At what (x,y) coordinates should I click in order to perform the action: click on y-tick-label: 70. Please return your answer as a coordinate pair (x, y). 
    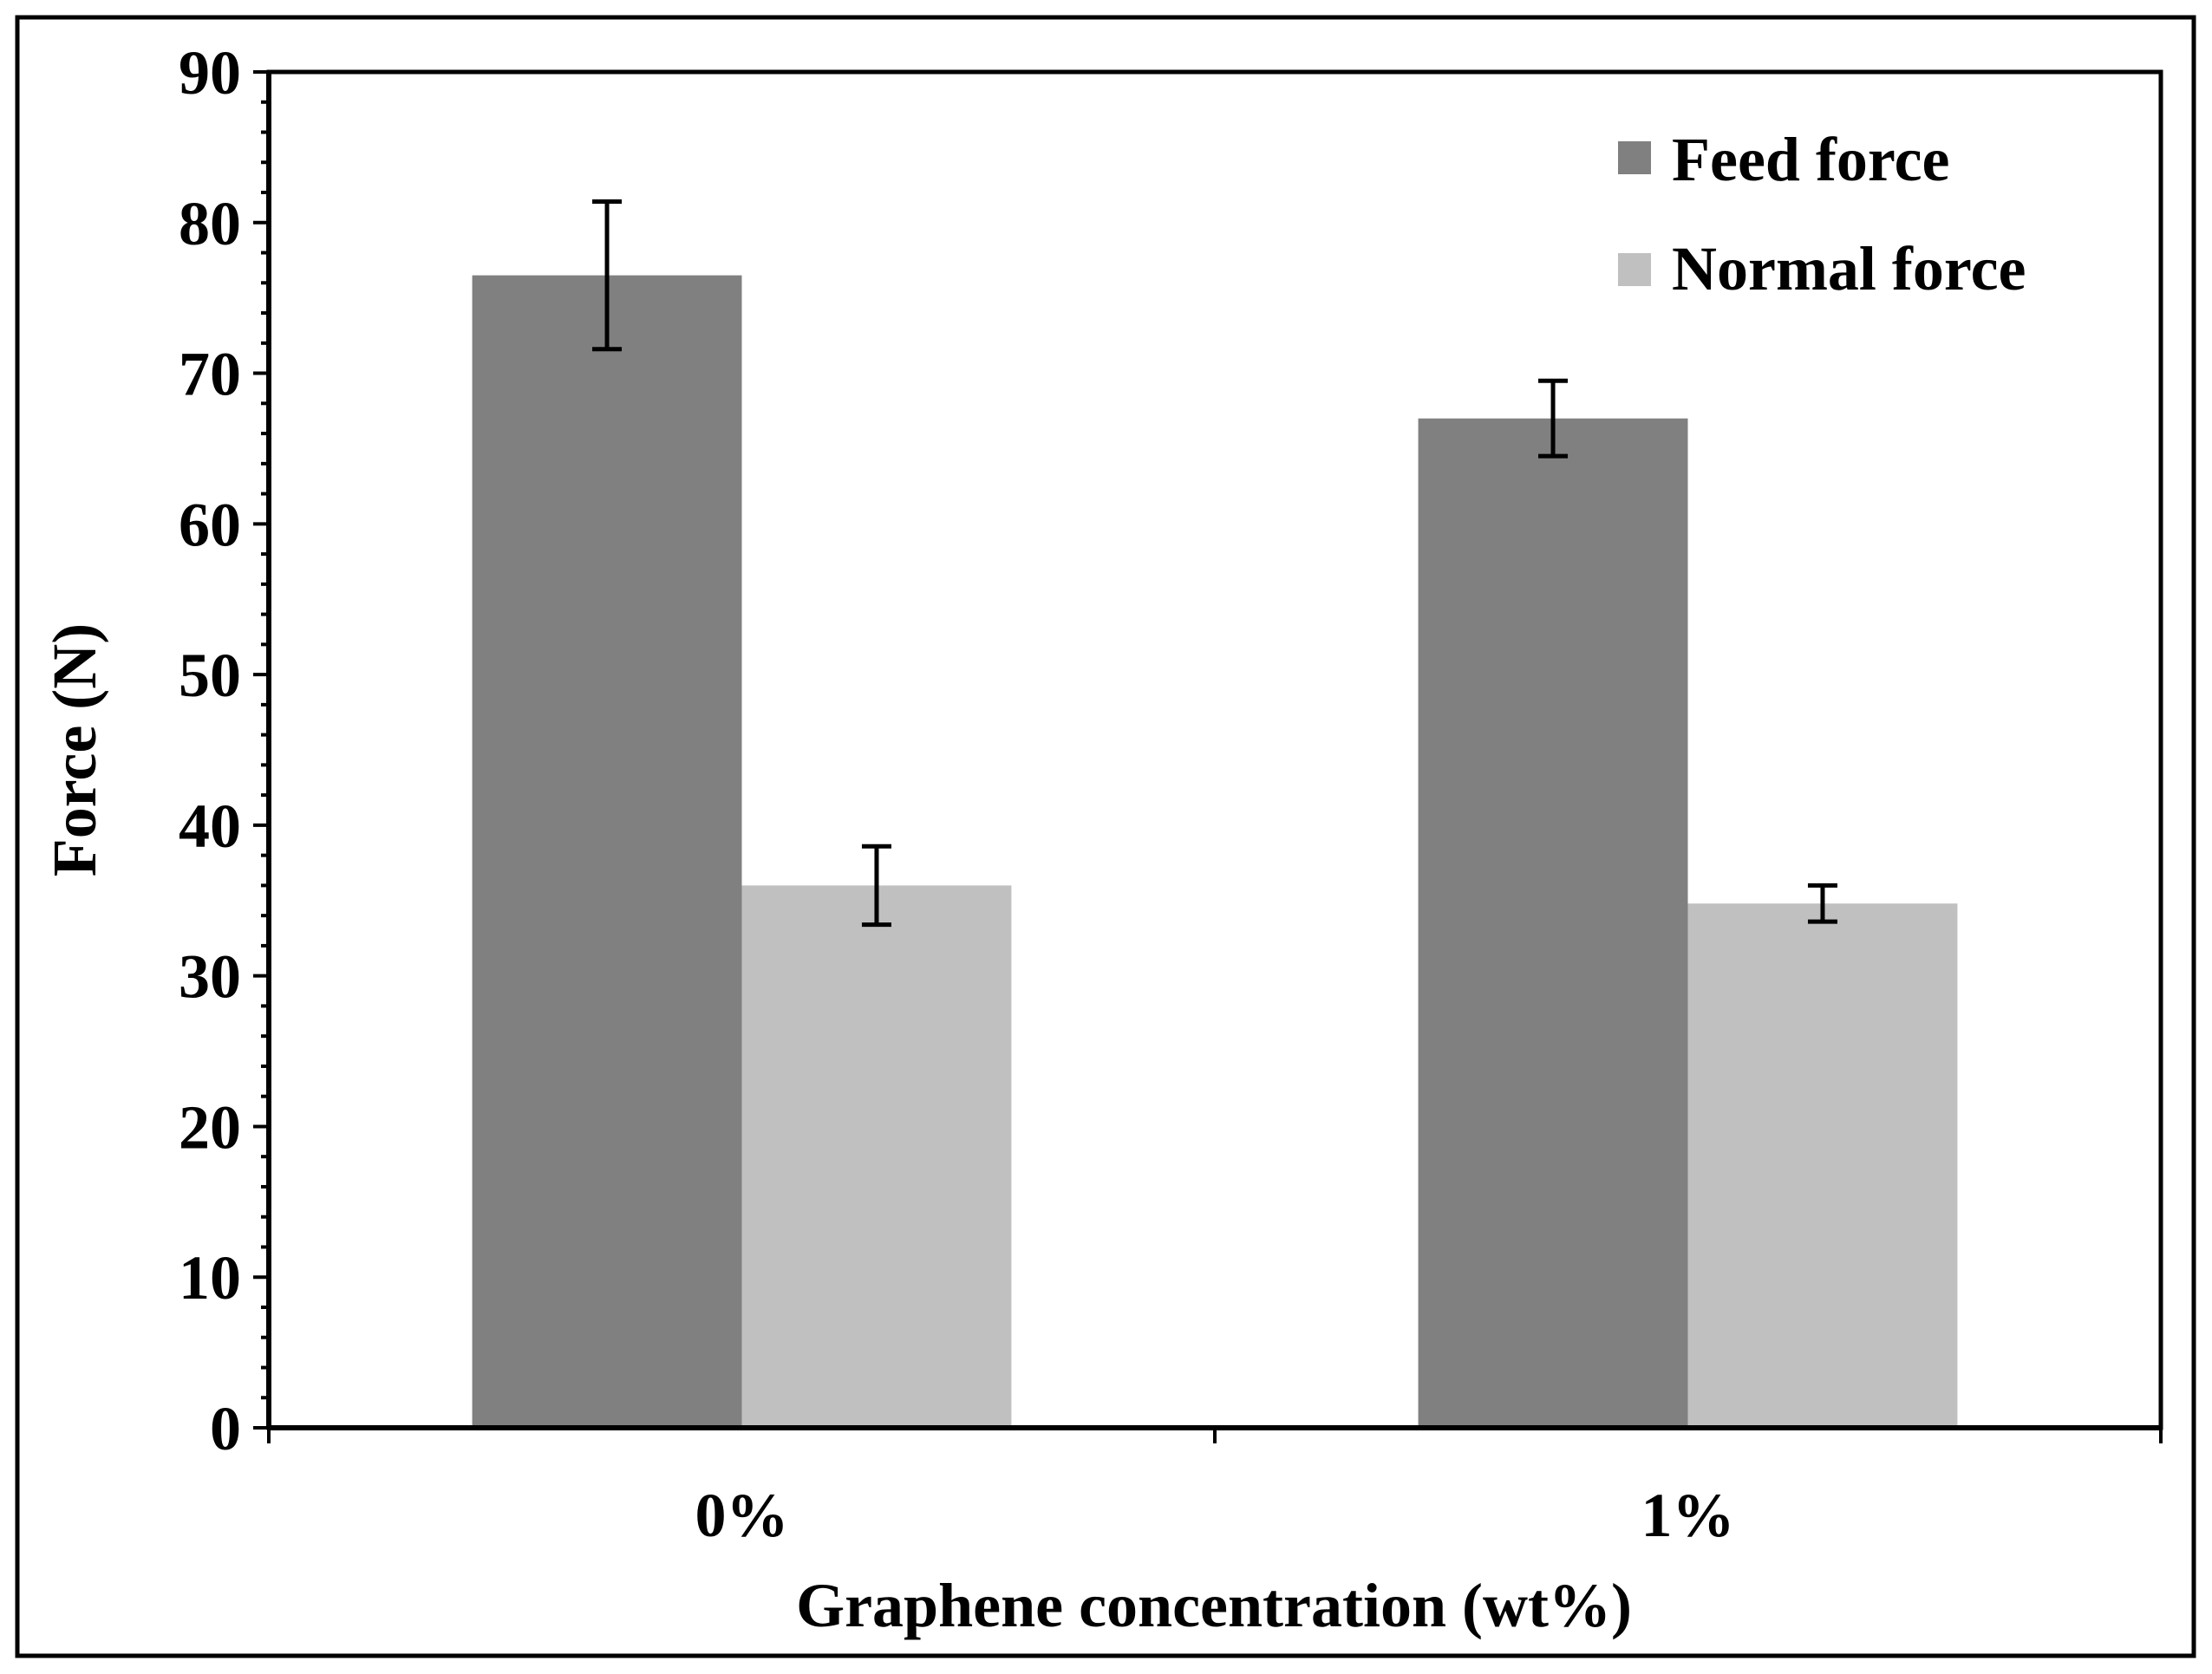
    Looking at the image, I should click on (210, 374).